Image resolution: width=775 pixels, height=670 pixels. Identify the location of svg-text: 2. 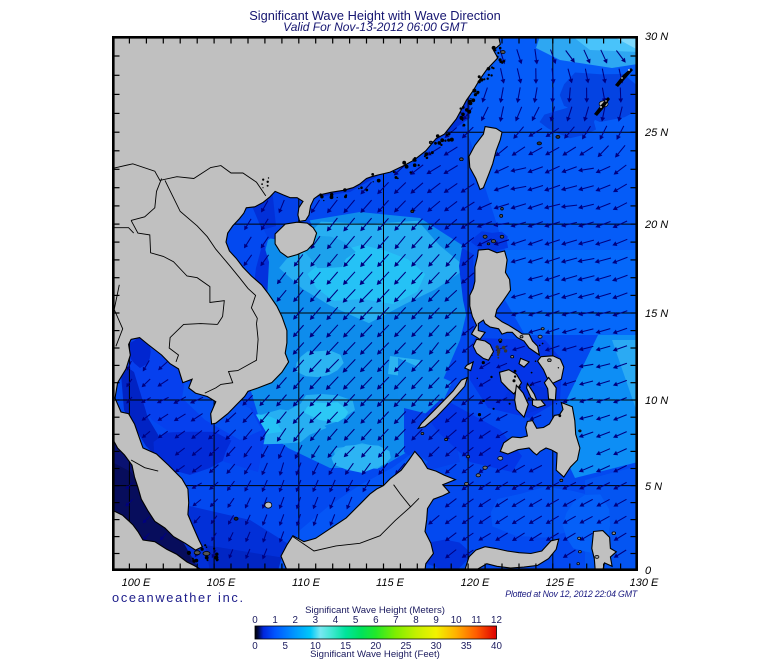
(294, 620).